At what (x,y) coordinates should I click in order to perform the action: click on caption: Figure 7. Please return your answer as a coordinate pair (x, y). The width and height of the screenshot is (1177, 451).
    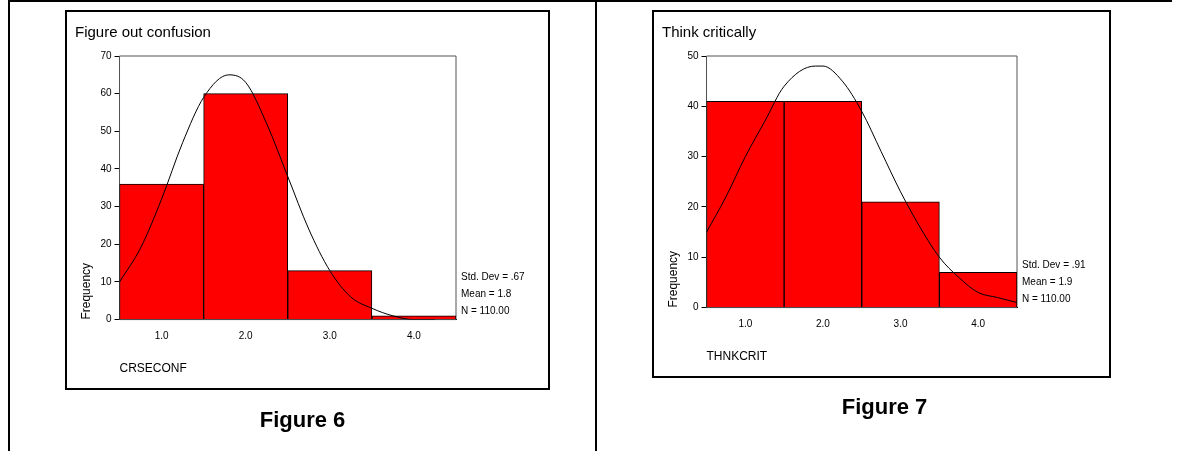
    Looking at the image, I should click on (884, 407).